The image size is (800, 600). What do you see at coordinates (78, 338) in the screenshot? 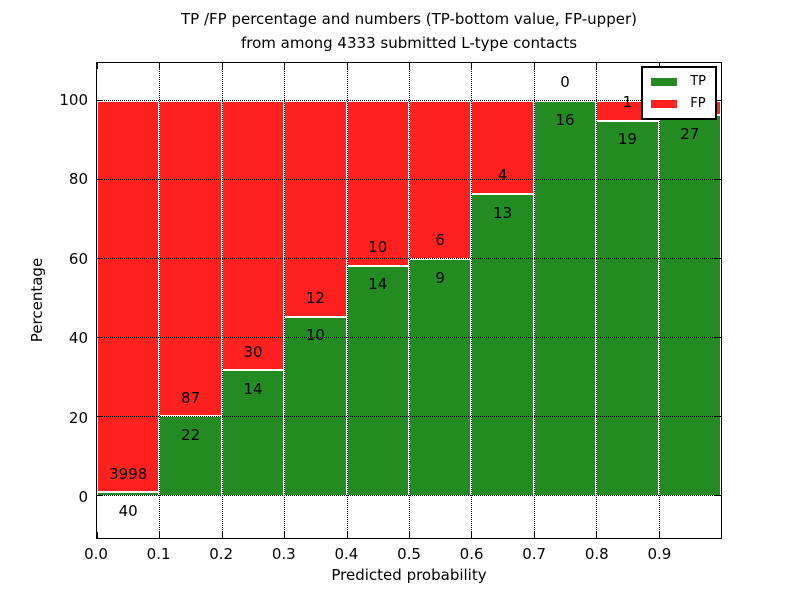
I see `y-tick-label: 40` at bounding box center [78, 338].